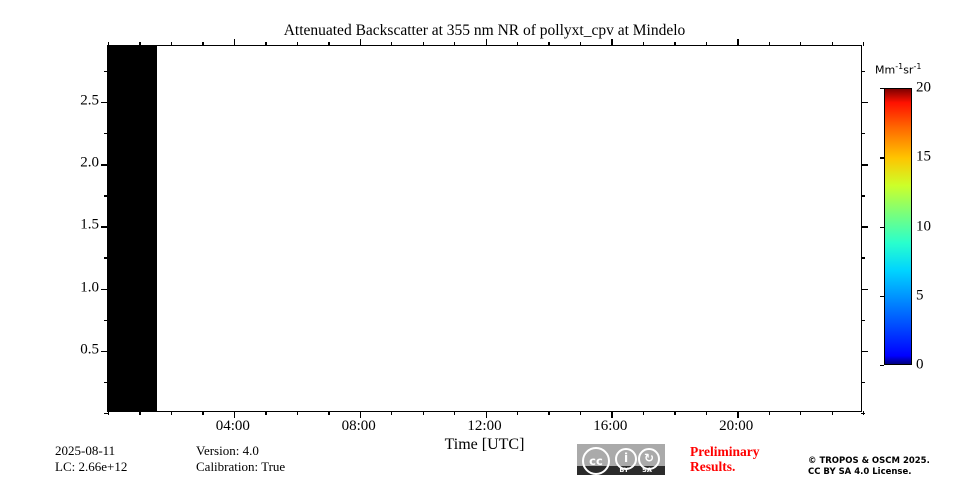 The image size is (960, 480). Describe the element at coordinates (91, 466) in the screenshot. I see `footer-lidar-constant: LC: 2.66e+12` at that location.